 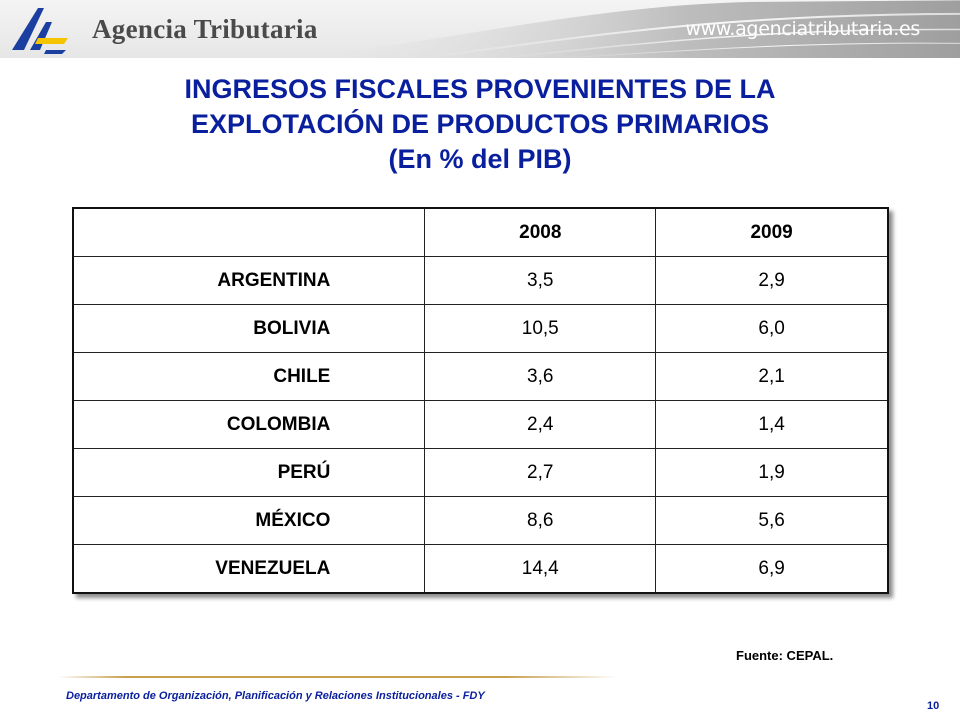 What do you see at coordinates (802, 29) in the screenshot?
I see `website-url: www.agenciatributaria.es` at bounding box center [802, 29].